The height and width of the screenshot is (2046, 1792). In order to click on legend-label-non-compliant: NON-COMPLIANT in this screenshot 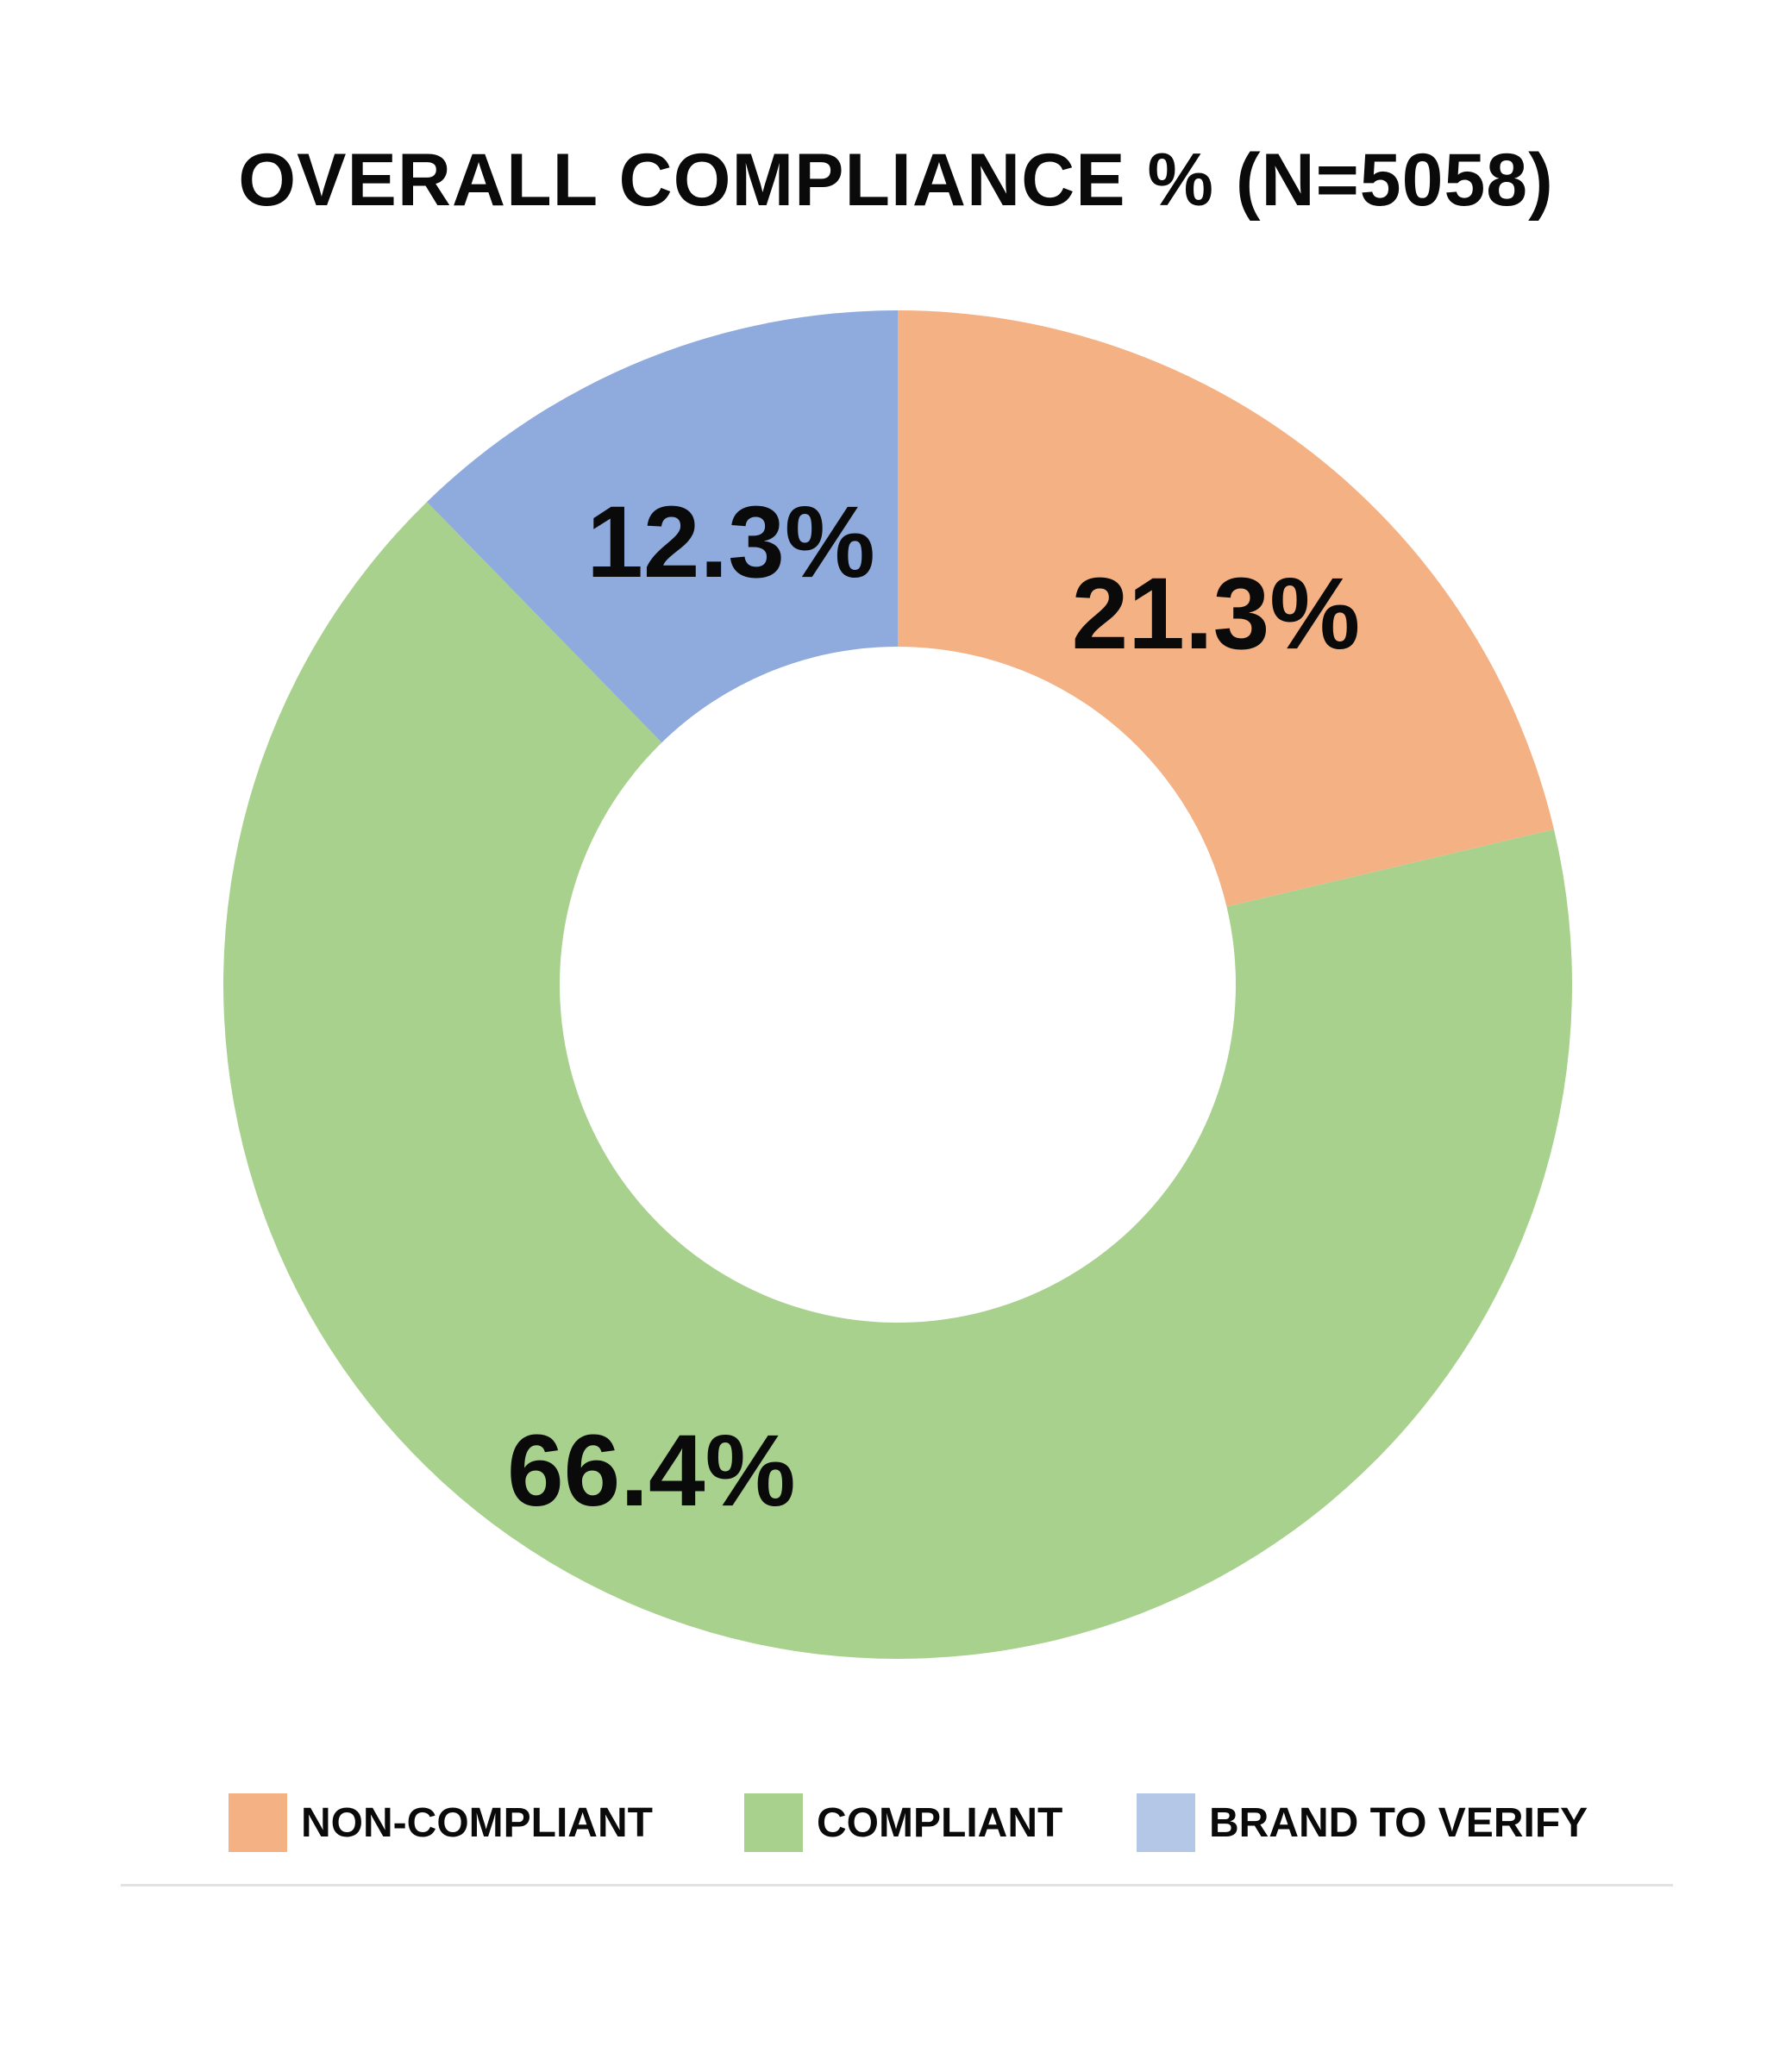, I will do `click(477, 1822)`.